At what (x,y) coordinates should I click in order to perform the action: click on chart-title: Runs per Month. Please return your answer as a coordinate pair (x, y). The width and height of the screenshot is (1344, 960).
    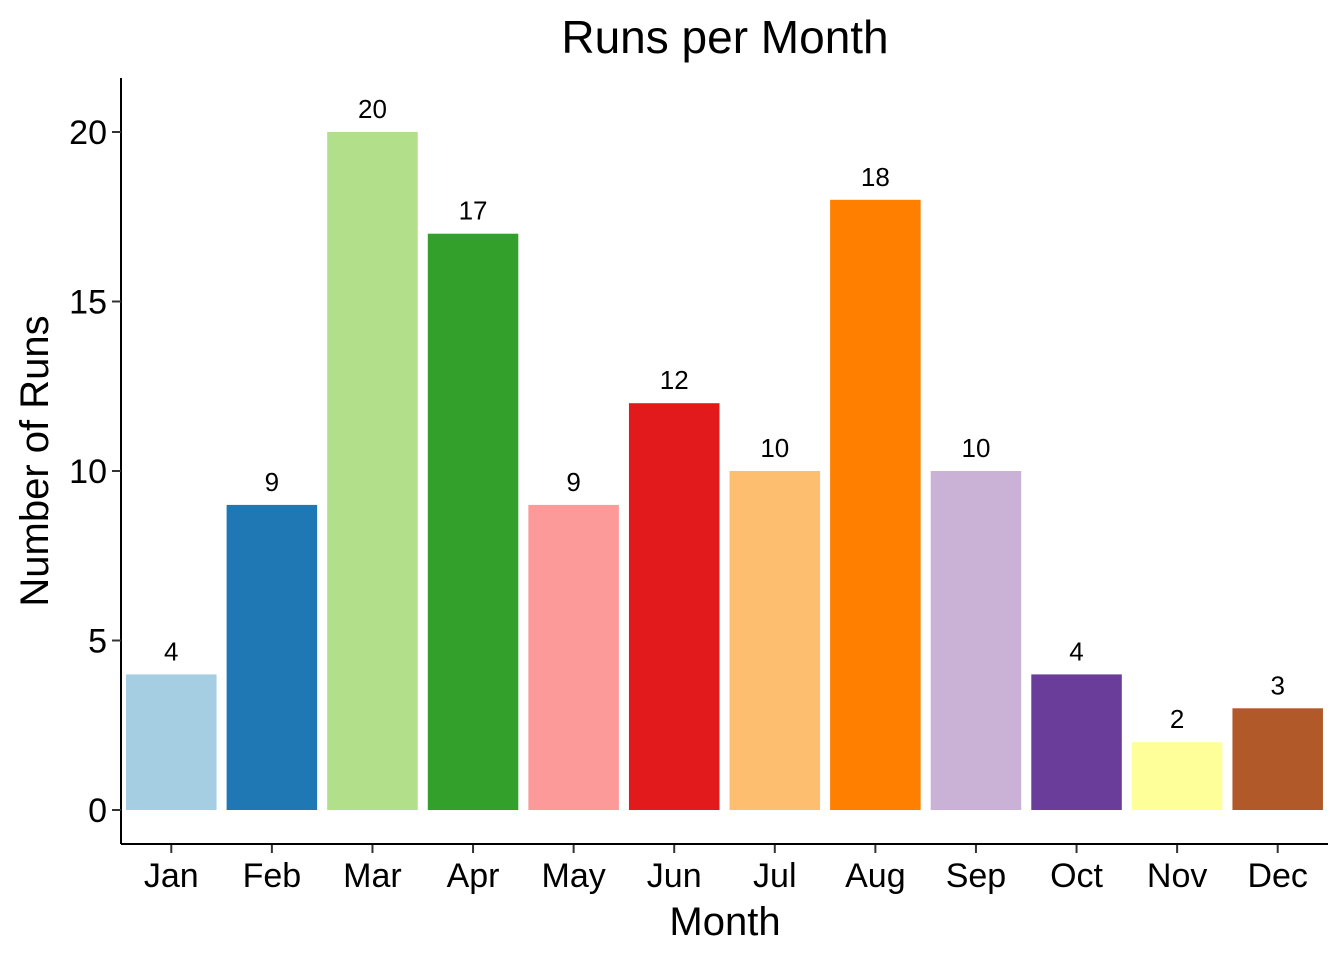
    Looking at the image, I should click on (724, 37).